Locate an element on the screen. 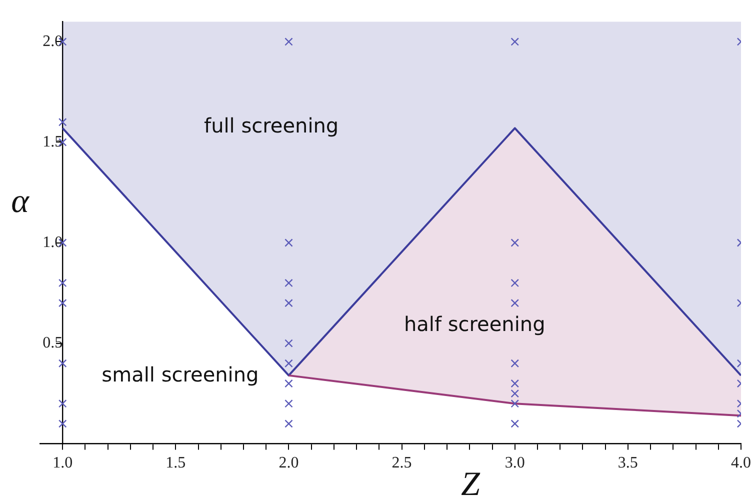  x-tick-label: 4.0 is located at coordinates (741, 463).